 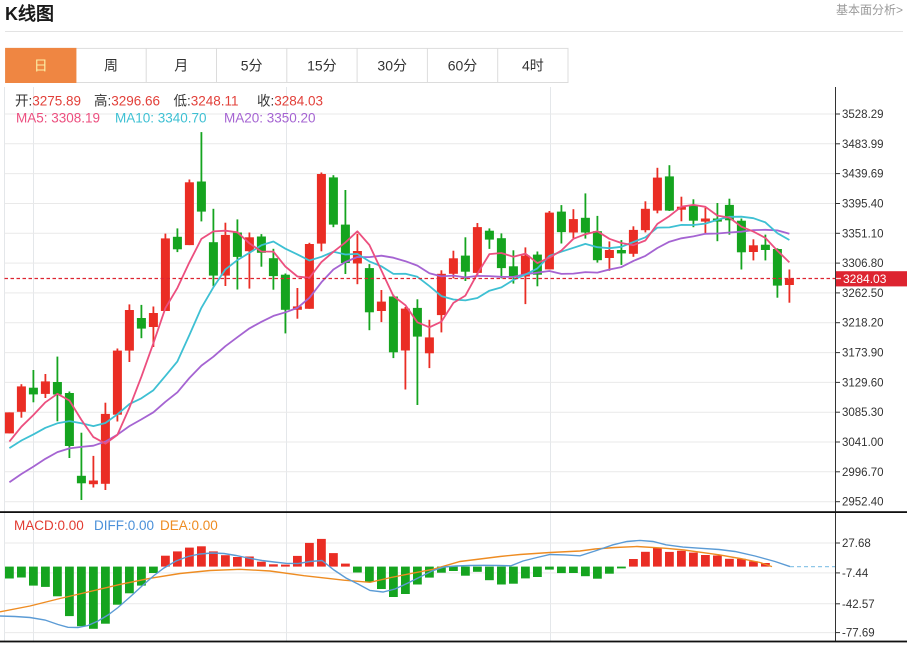 I want to click on svg-text: 3284.03, so click(x=865, y=279).